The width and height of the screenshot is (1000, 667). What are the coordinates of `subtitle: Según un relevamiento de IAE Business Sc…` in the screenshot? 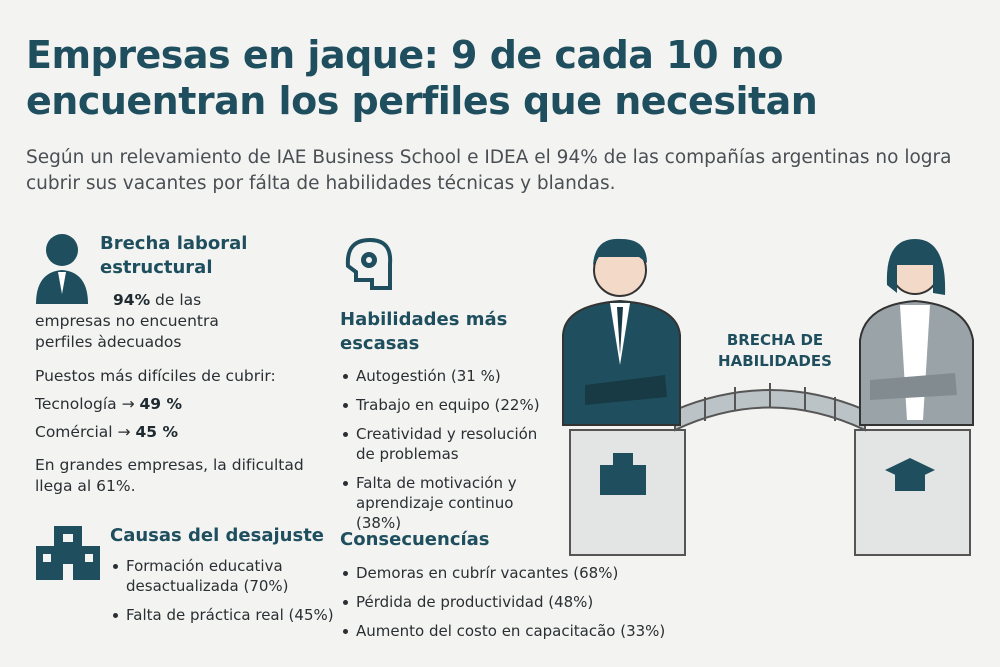 It's located at (489, 170).